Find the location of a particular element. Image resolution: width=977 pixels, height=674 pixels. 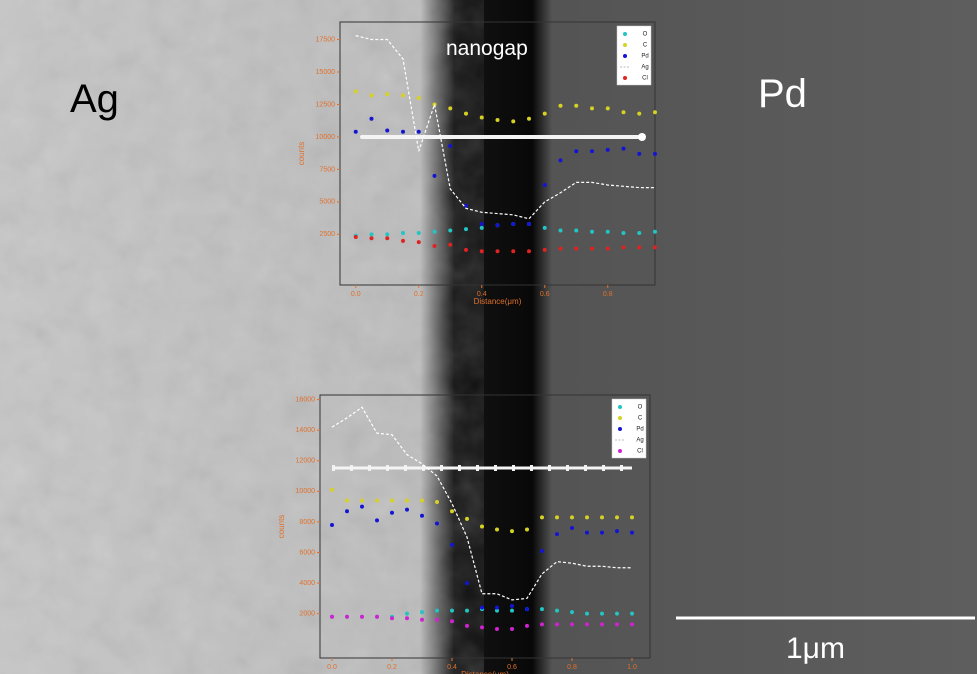

legend-box is located at coordinates (634, 55).